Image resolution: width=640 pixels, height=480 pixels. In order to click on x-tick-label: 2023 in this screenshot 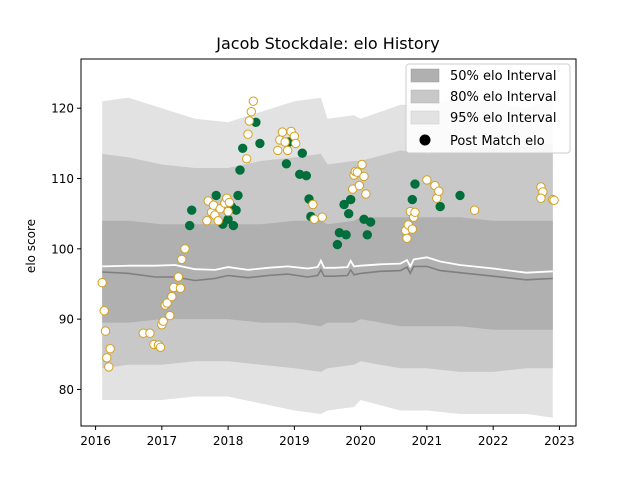, I will do `click(559, 441)`.